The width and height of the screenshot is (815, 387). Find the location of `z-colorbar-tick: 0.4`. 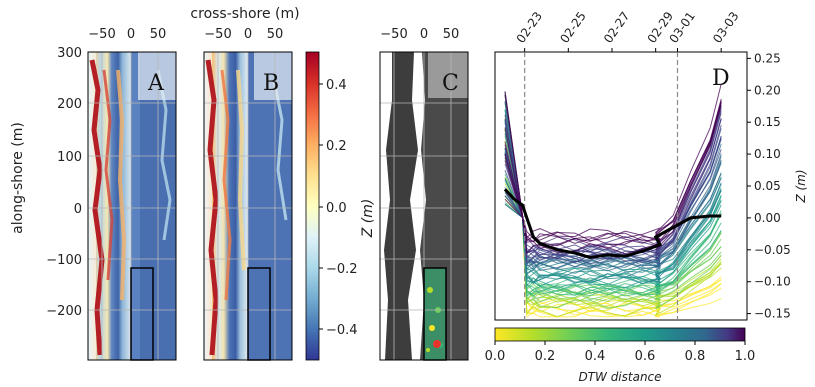

z-colorbar-tick: 0.4 is located at coordinates (336, 85).